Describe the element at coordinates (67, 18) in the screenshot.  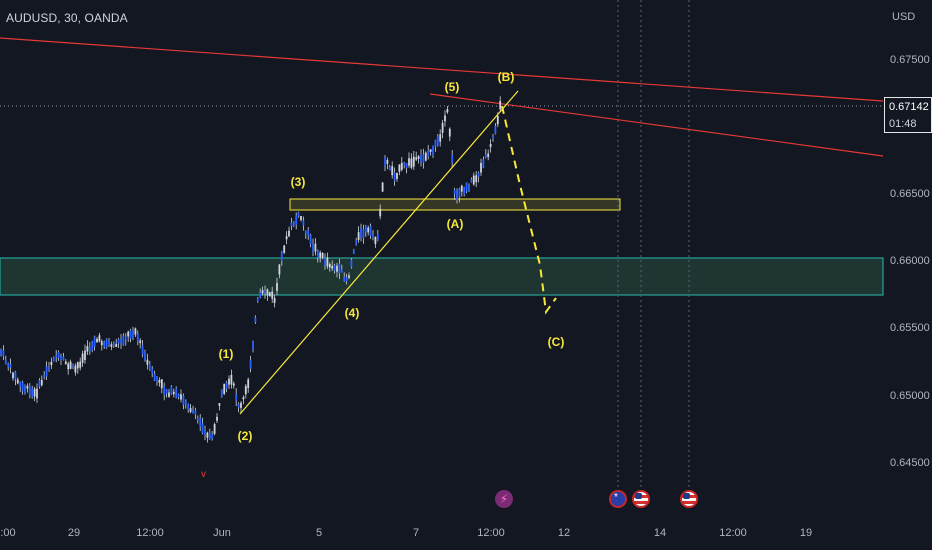
I see `symbol-title: AUDUSD, 30, OANDA` at that location.